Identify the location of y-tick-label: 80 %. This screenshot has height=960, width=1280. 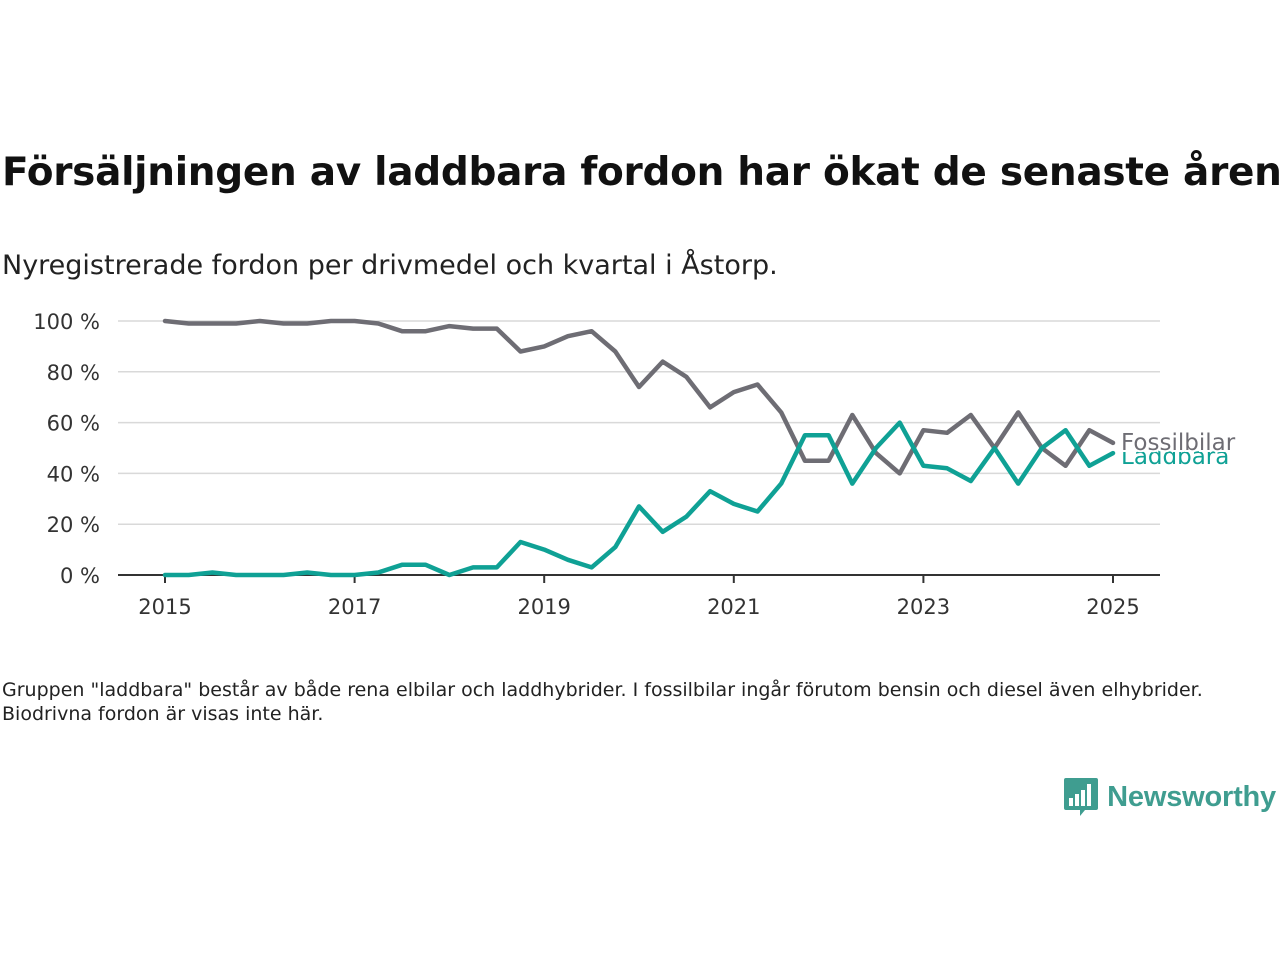
(73, 373).